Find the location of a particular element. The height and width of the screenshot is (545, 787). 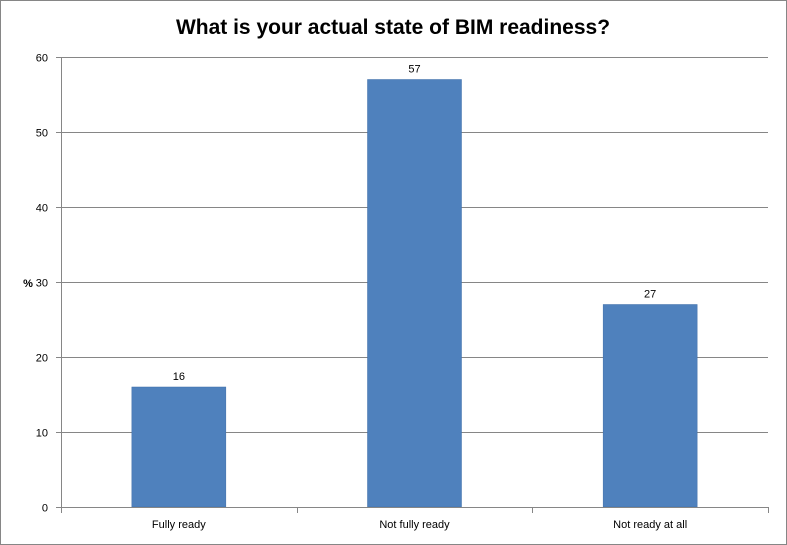

x-tick-label: Not fully ready is located at coordinates (414, 525).